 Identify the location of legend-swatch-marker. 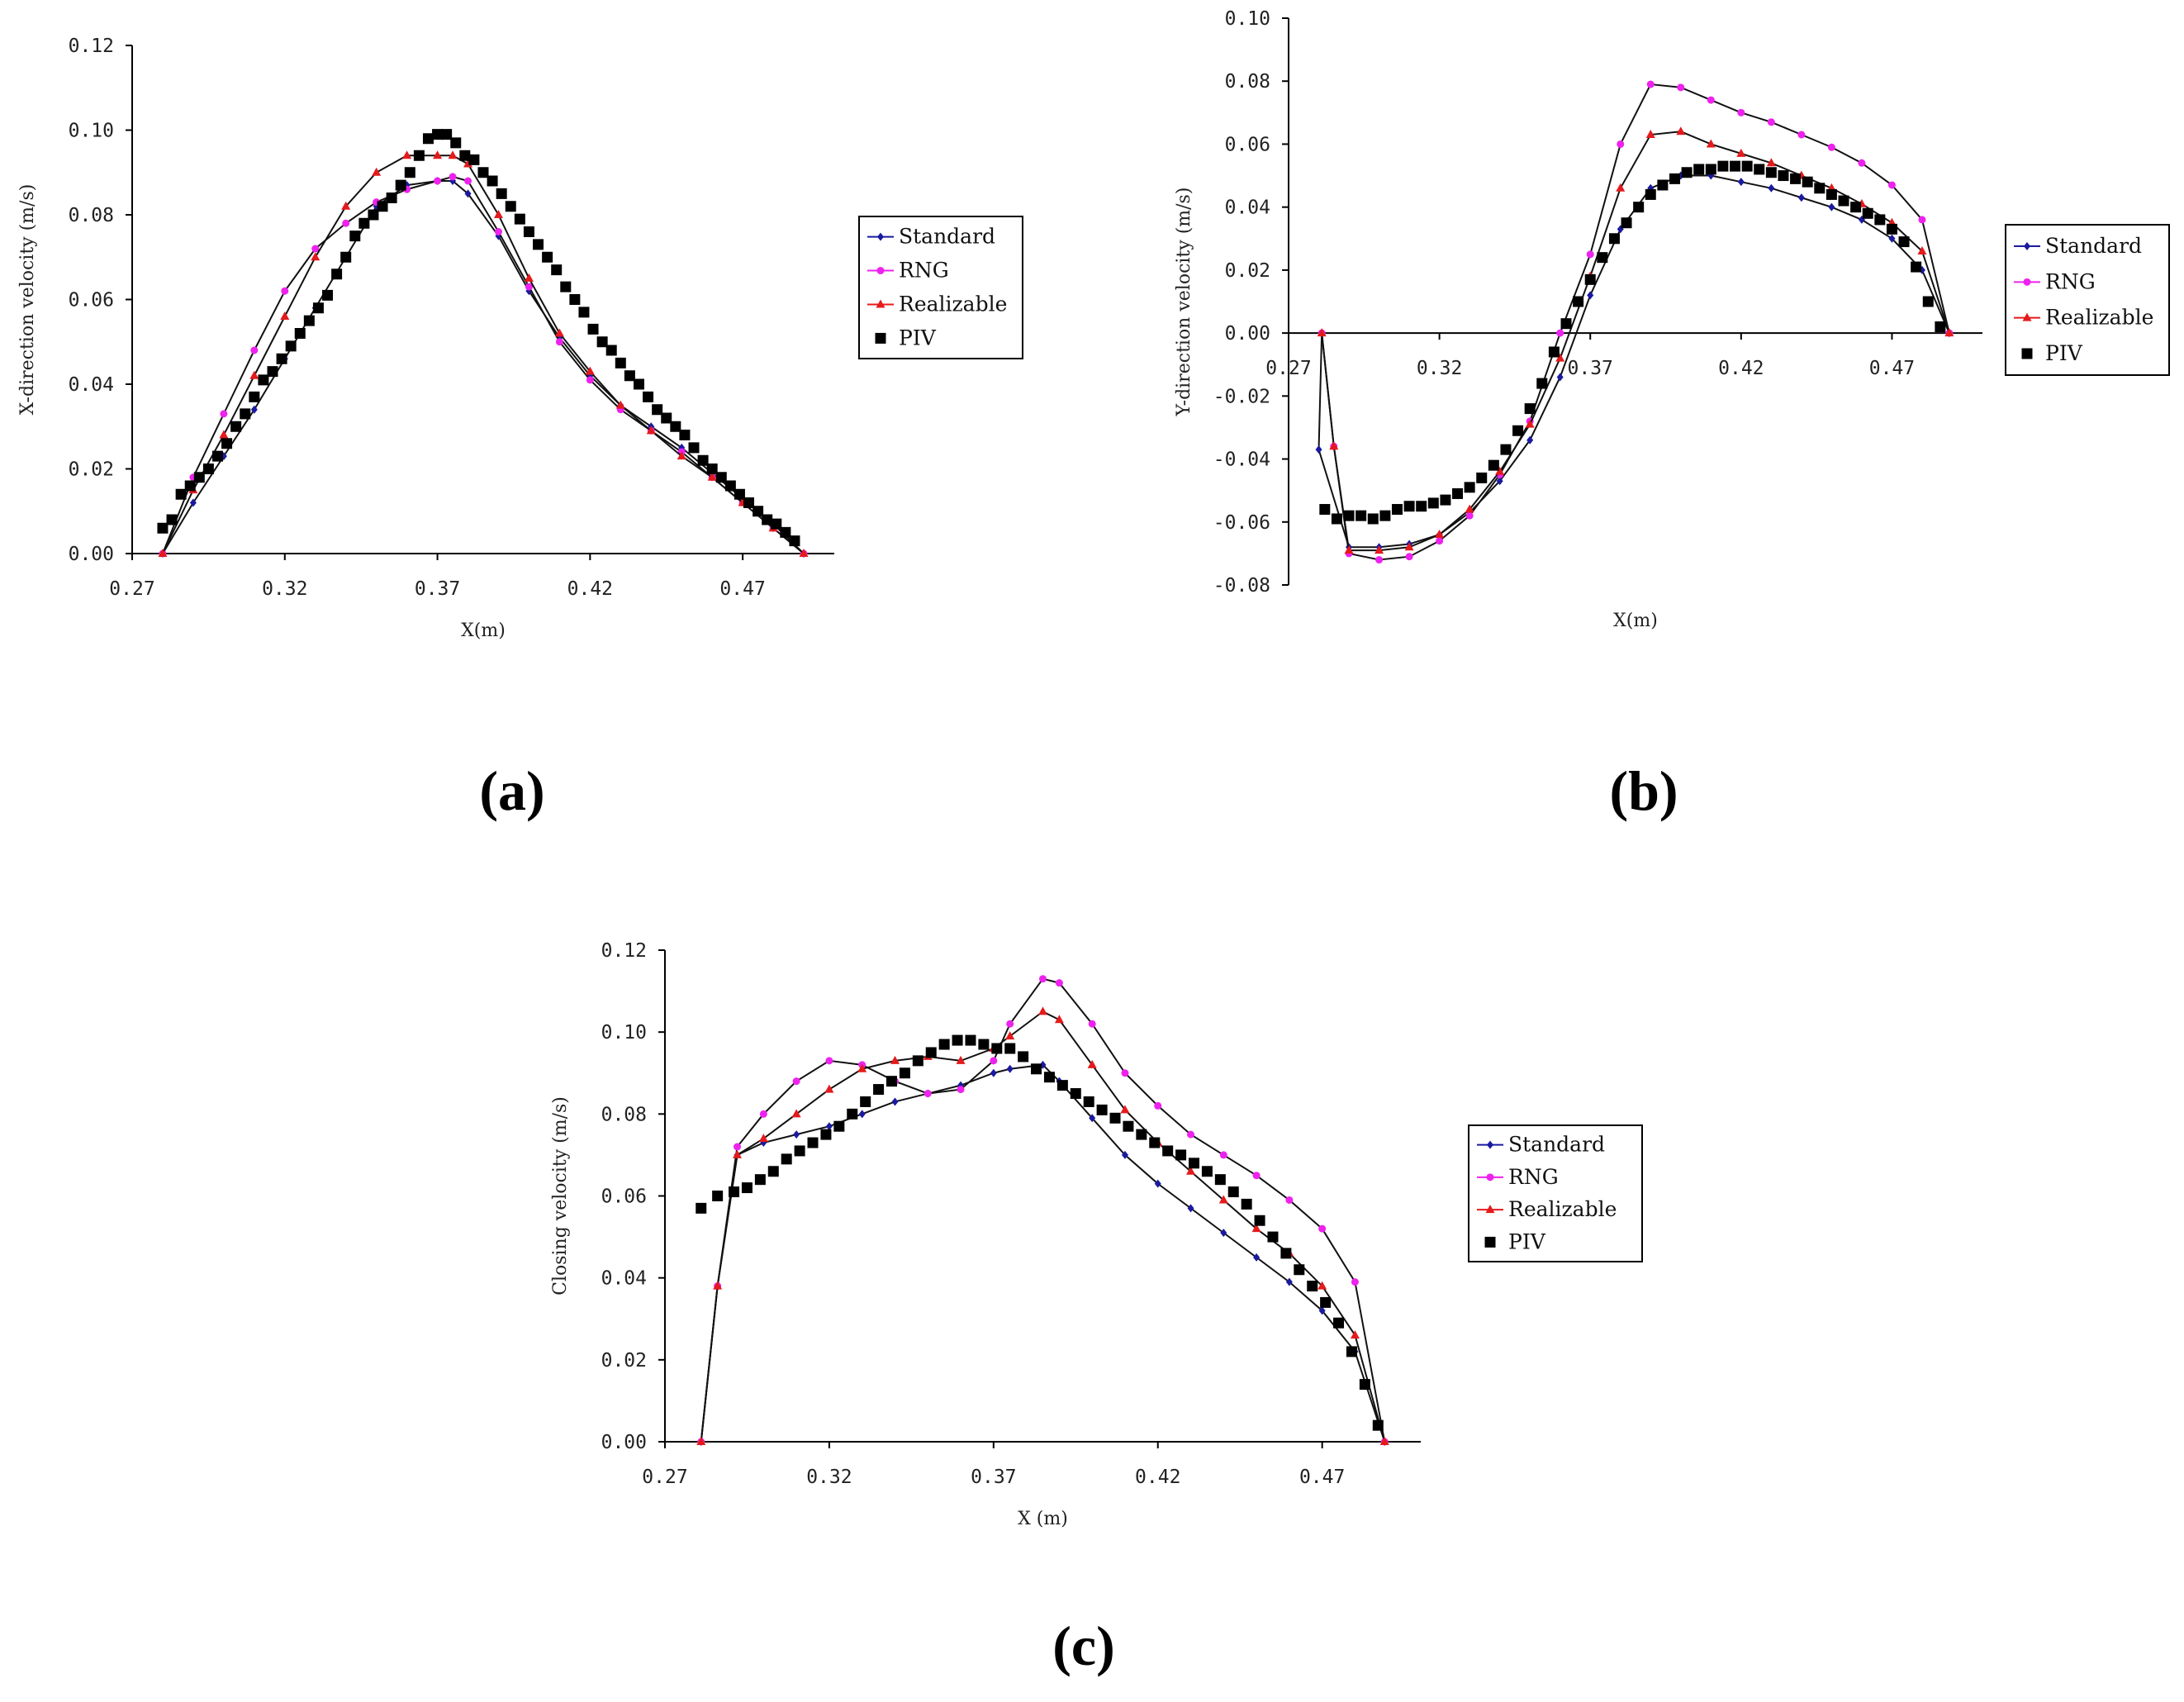
(1490, 1144).